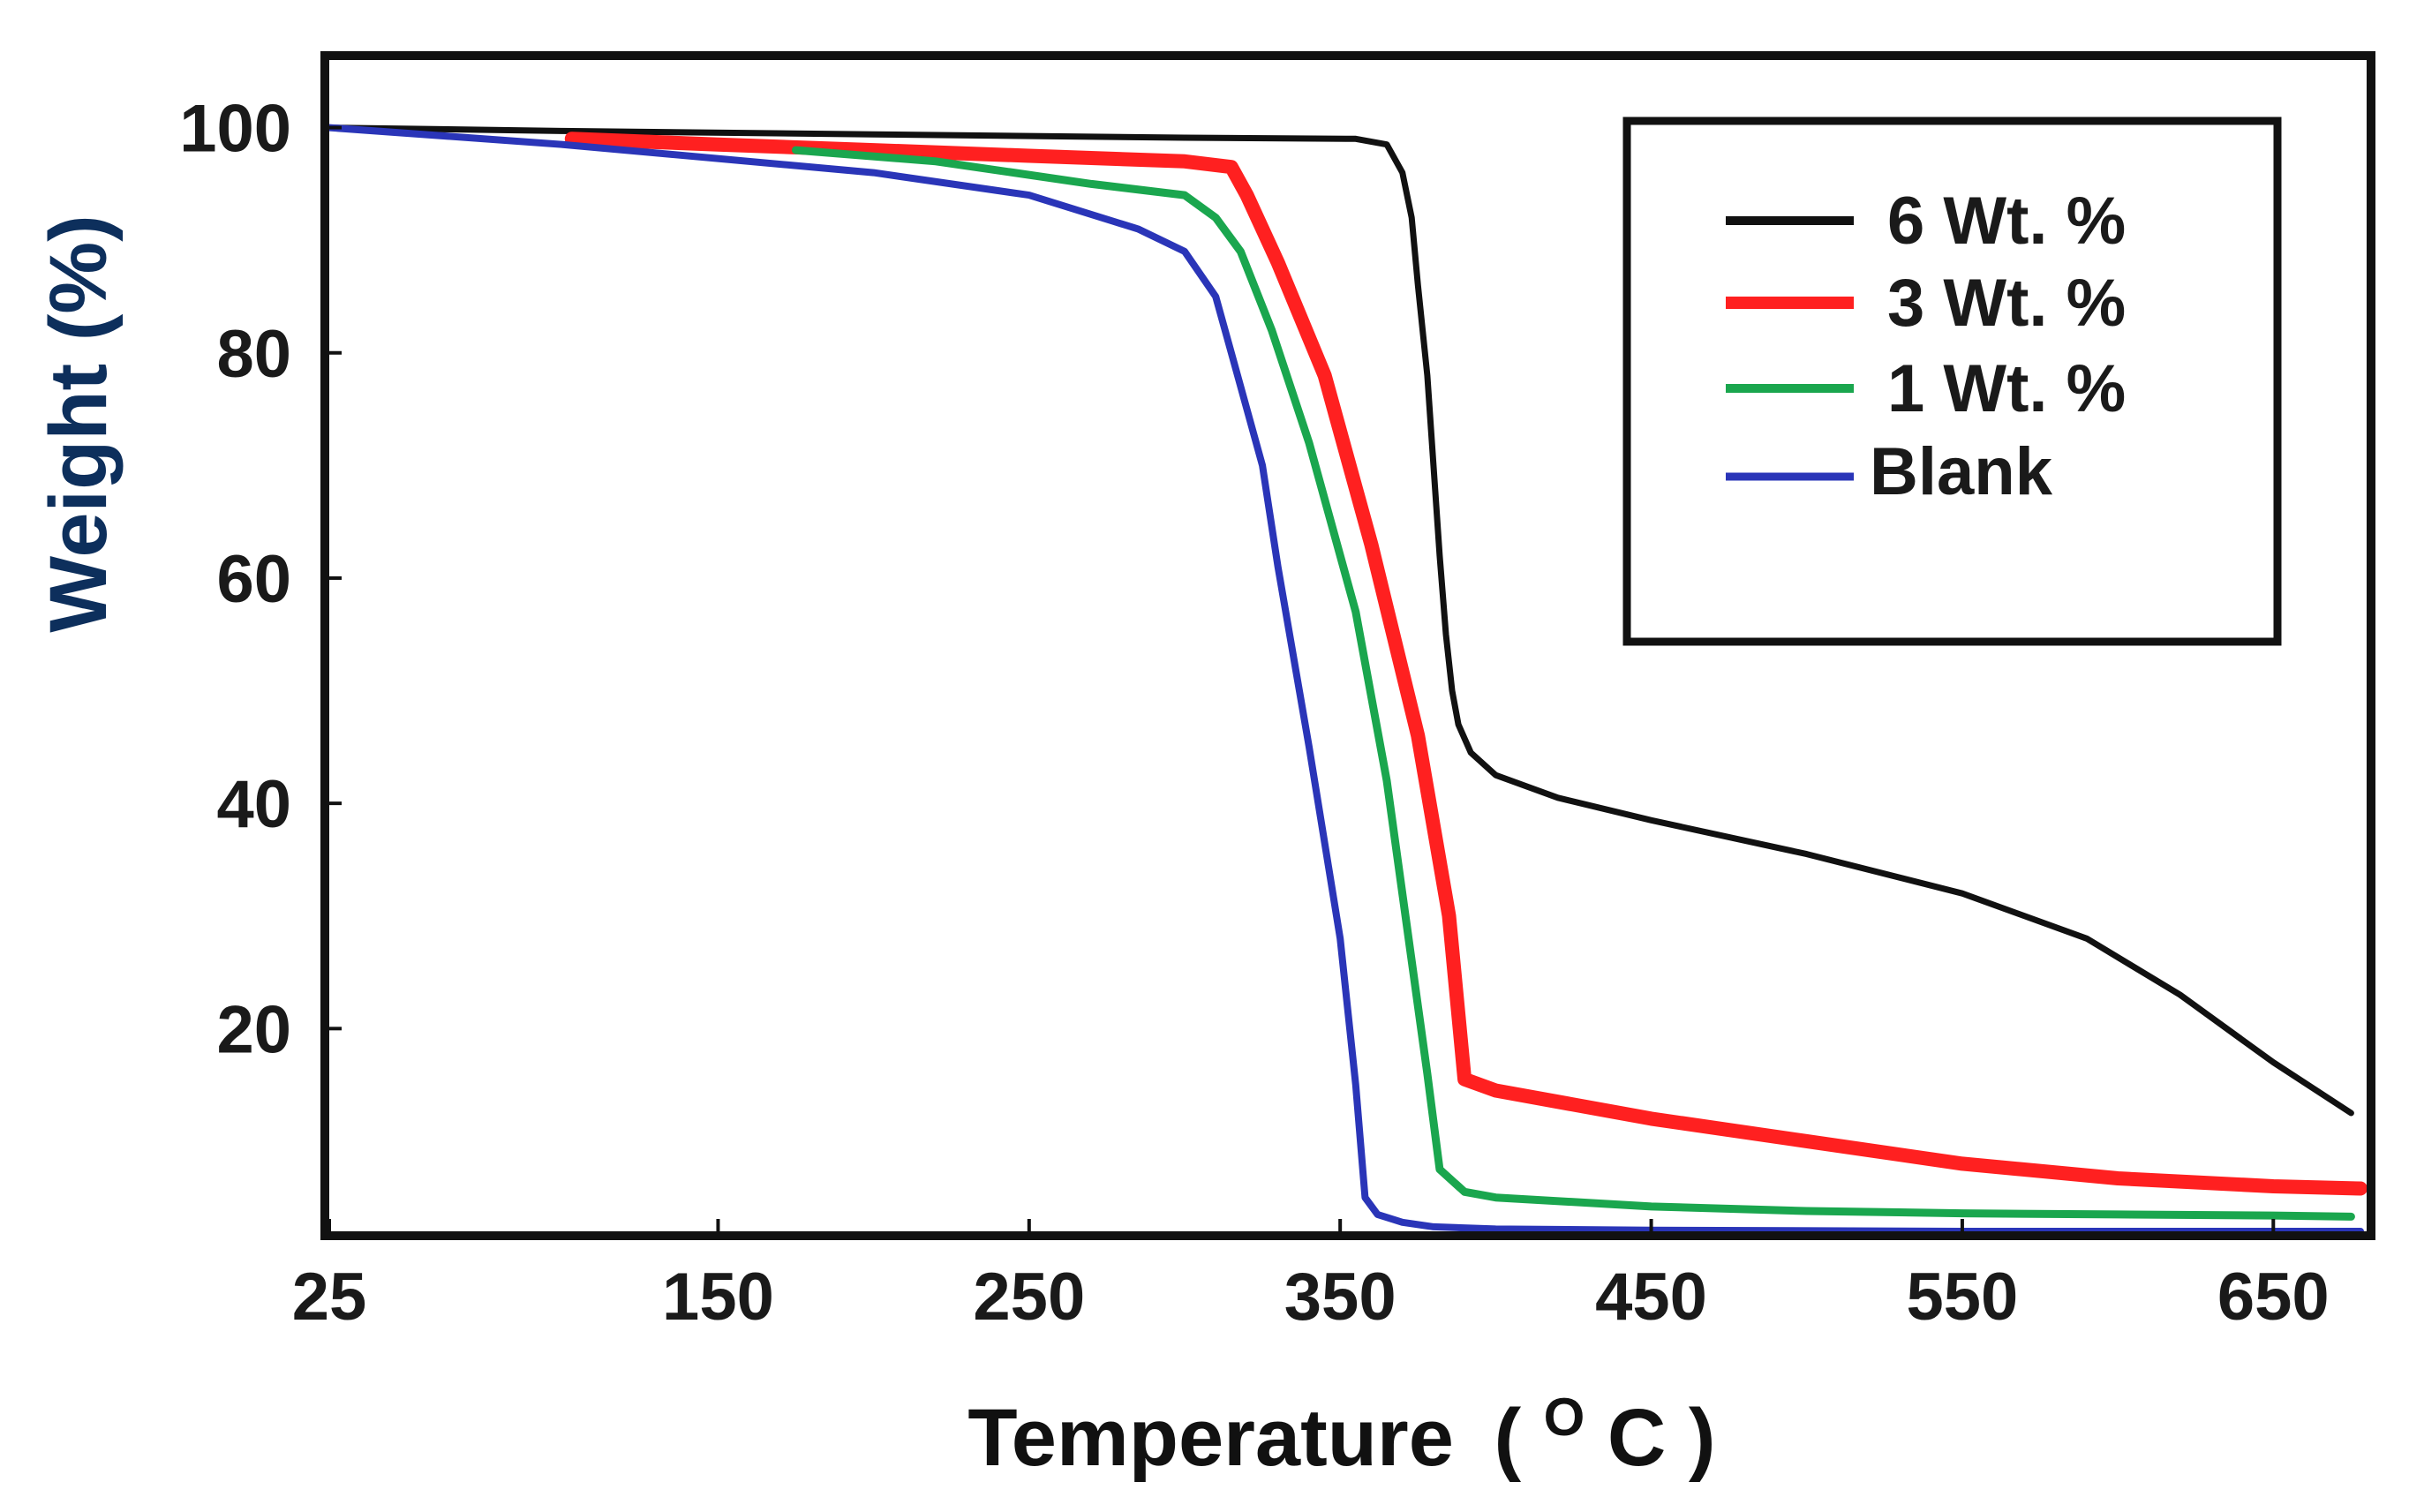 The image size is (2409, 1512). What do you see at coordinates (253, 354) in the screenshot?
I see `y-tick-label: 80` at bounding box center [253, 354].